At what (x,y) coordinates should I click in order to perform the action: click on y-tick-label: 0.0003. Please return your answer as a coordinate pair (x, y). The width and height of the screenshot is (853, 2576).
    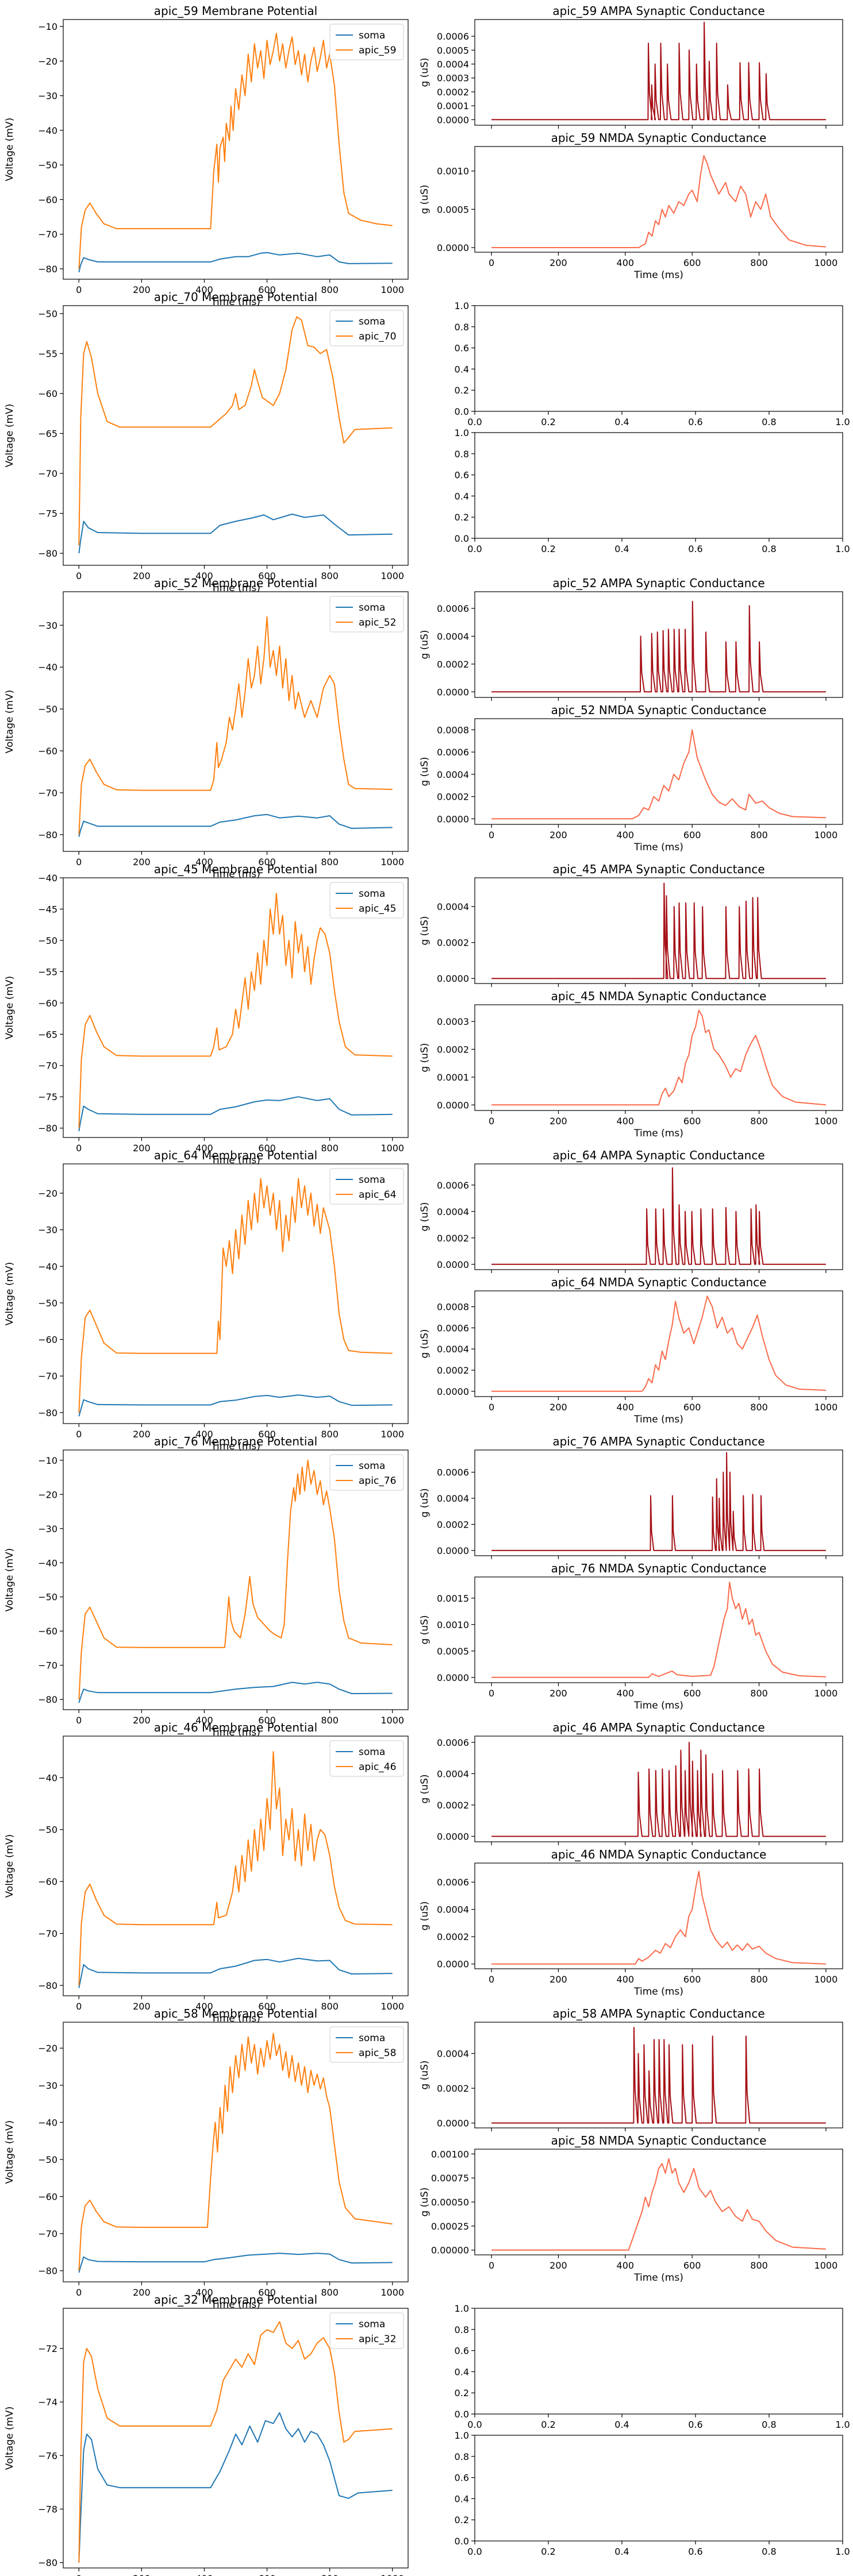
    Looking at the image, I should click on (453, 78).